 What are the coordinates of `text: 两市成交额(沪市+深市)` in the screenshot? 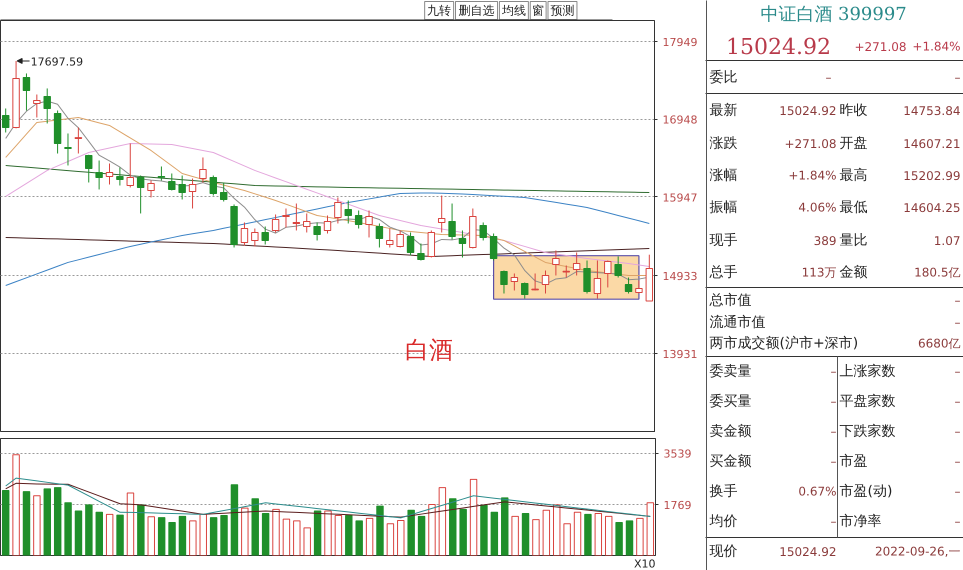 It's located at (784, 344).